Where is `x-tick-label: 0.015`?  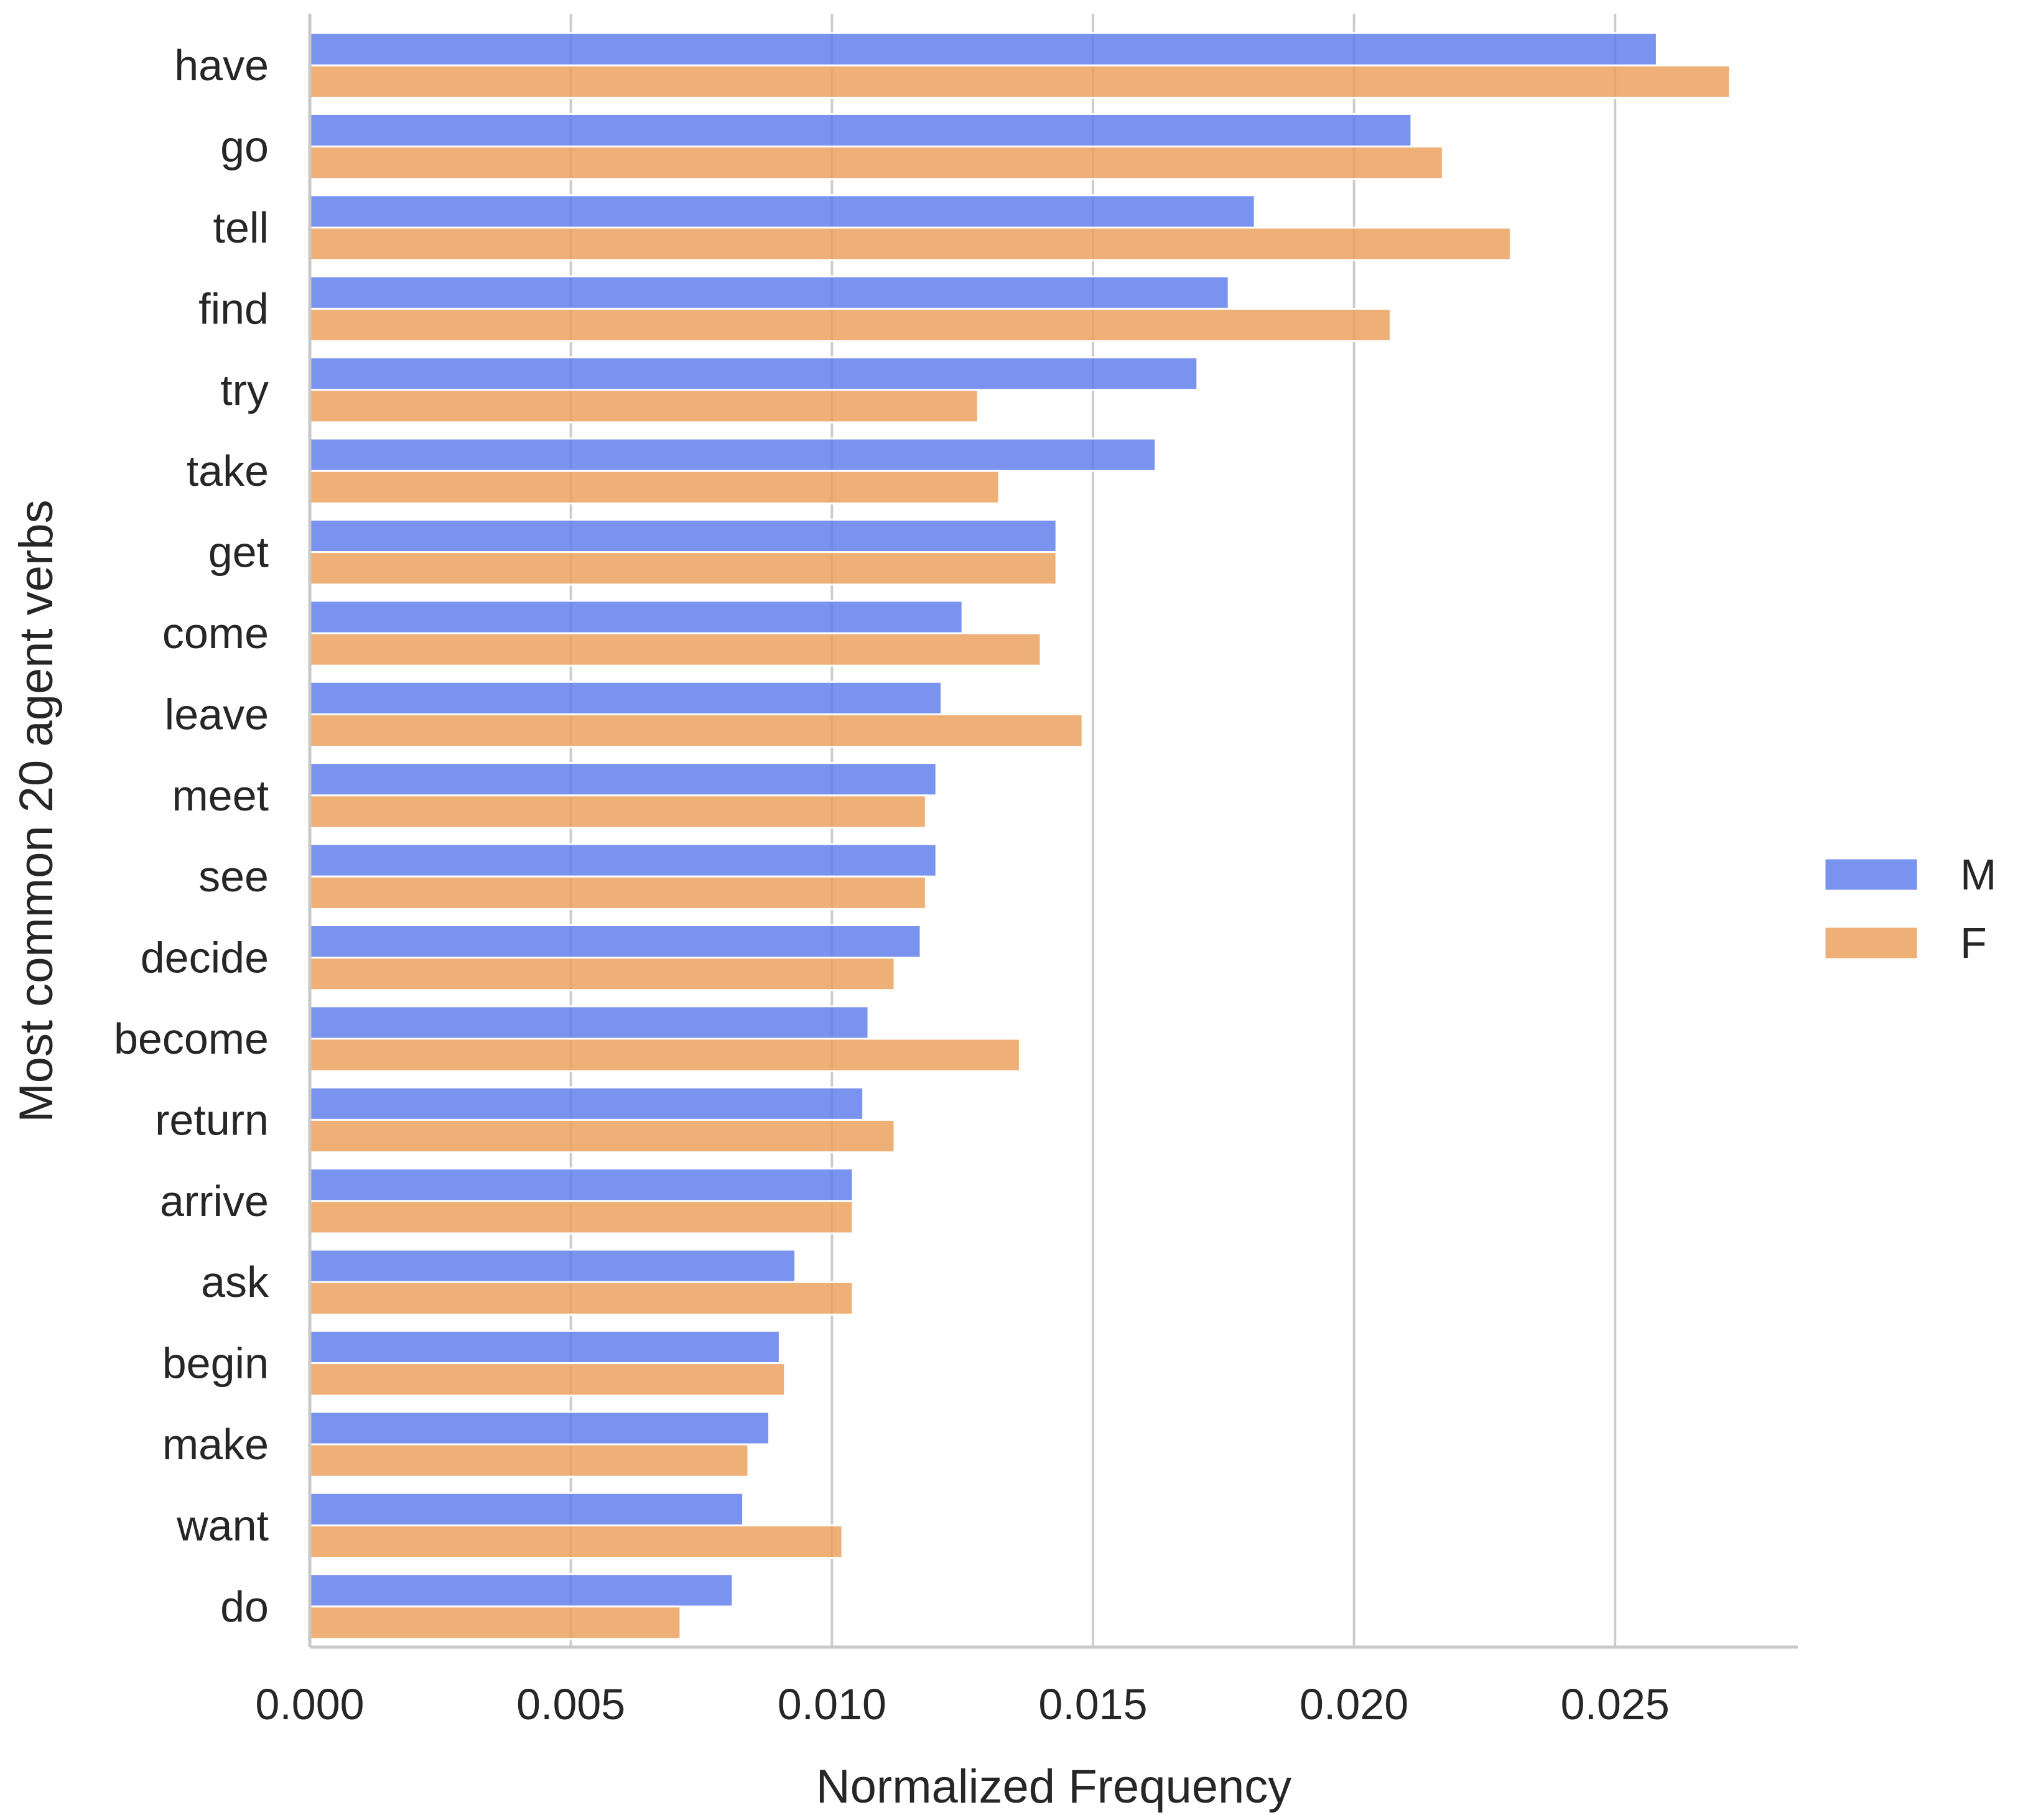 x-tick-label: 0.015 is located at coordinates (1092, 1704).